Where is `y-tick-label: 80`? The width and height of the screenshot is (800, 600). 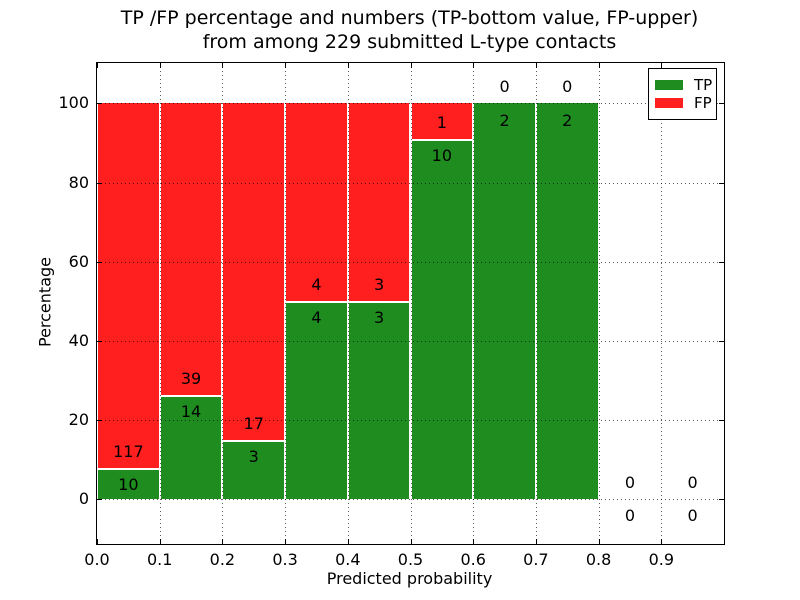
y-tick-label: 80 is located at coordinates (78, 182).